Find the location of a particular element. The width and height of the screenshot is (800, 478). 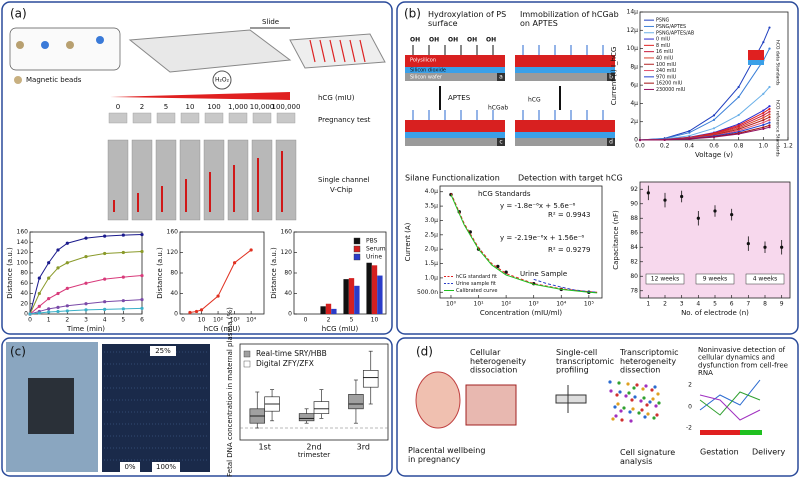

sub-label-box is located at coordinates (611, 77).